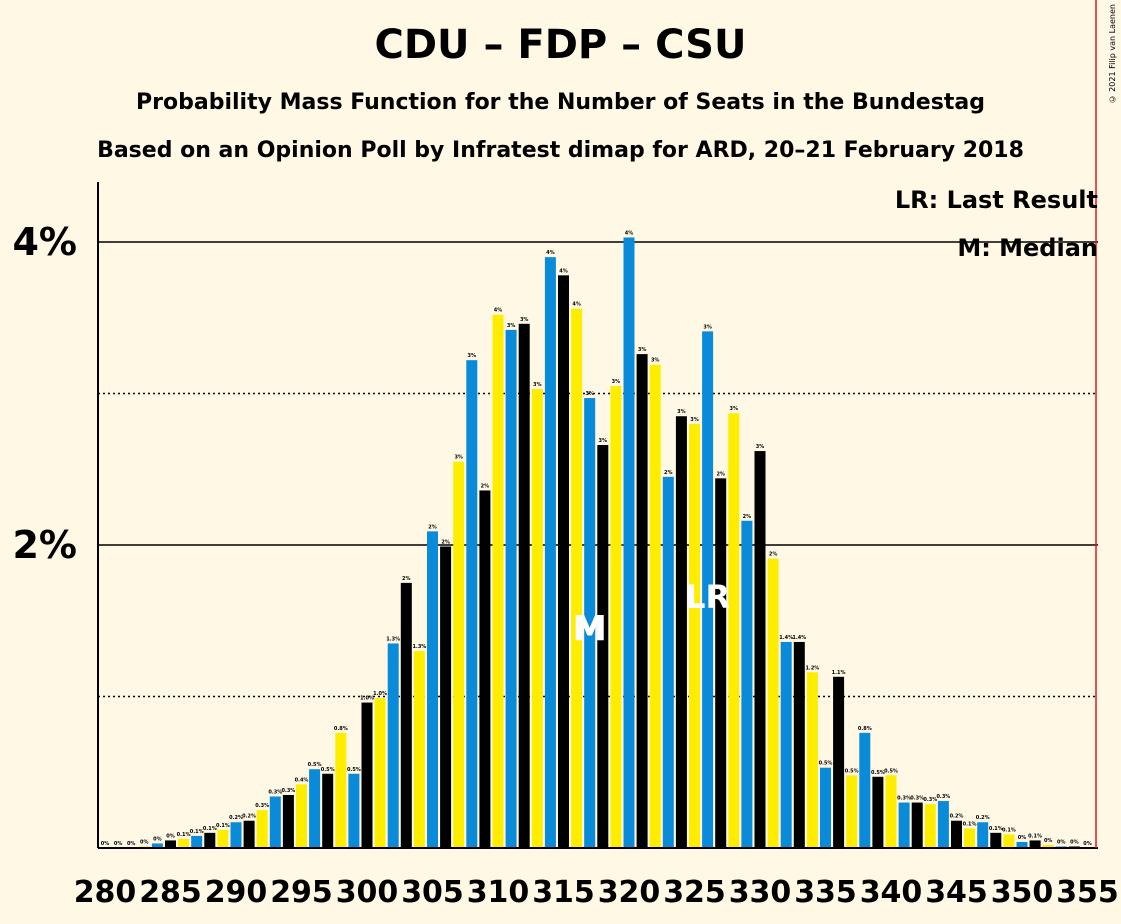 The width and height of the screenshot is (1121, 924). What do you see at coordinates (498, 892) in the screenshot?
I see `x-tick-label: 310` at bounding box center [498, 892].